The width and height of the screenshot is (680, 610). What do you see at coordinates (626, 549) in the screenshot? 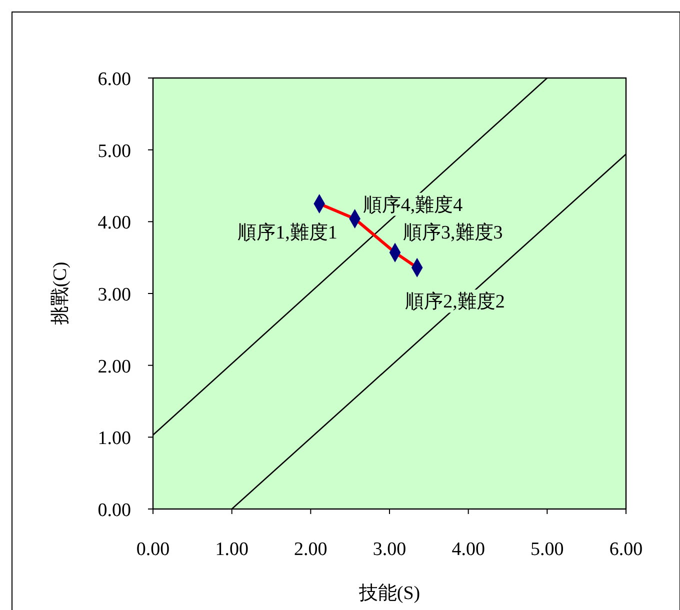
I see `x-tick-label: 6.00` at bounding box center [626, 549].